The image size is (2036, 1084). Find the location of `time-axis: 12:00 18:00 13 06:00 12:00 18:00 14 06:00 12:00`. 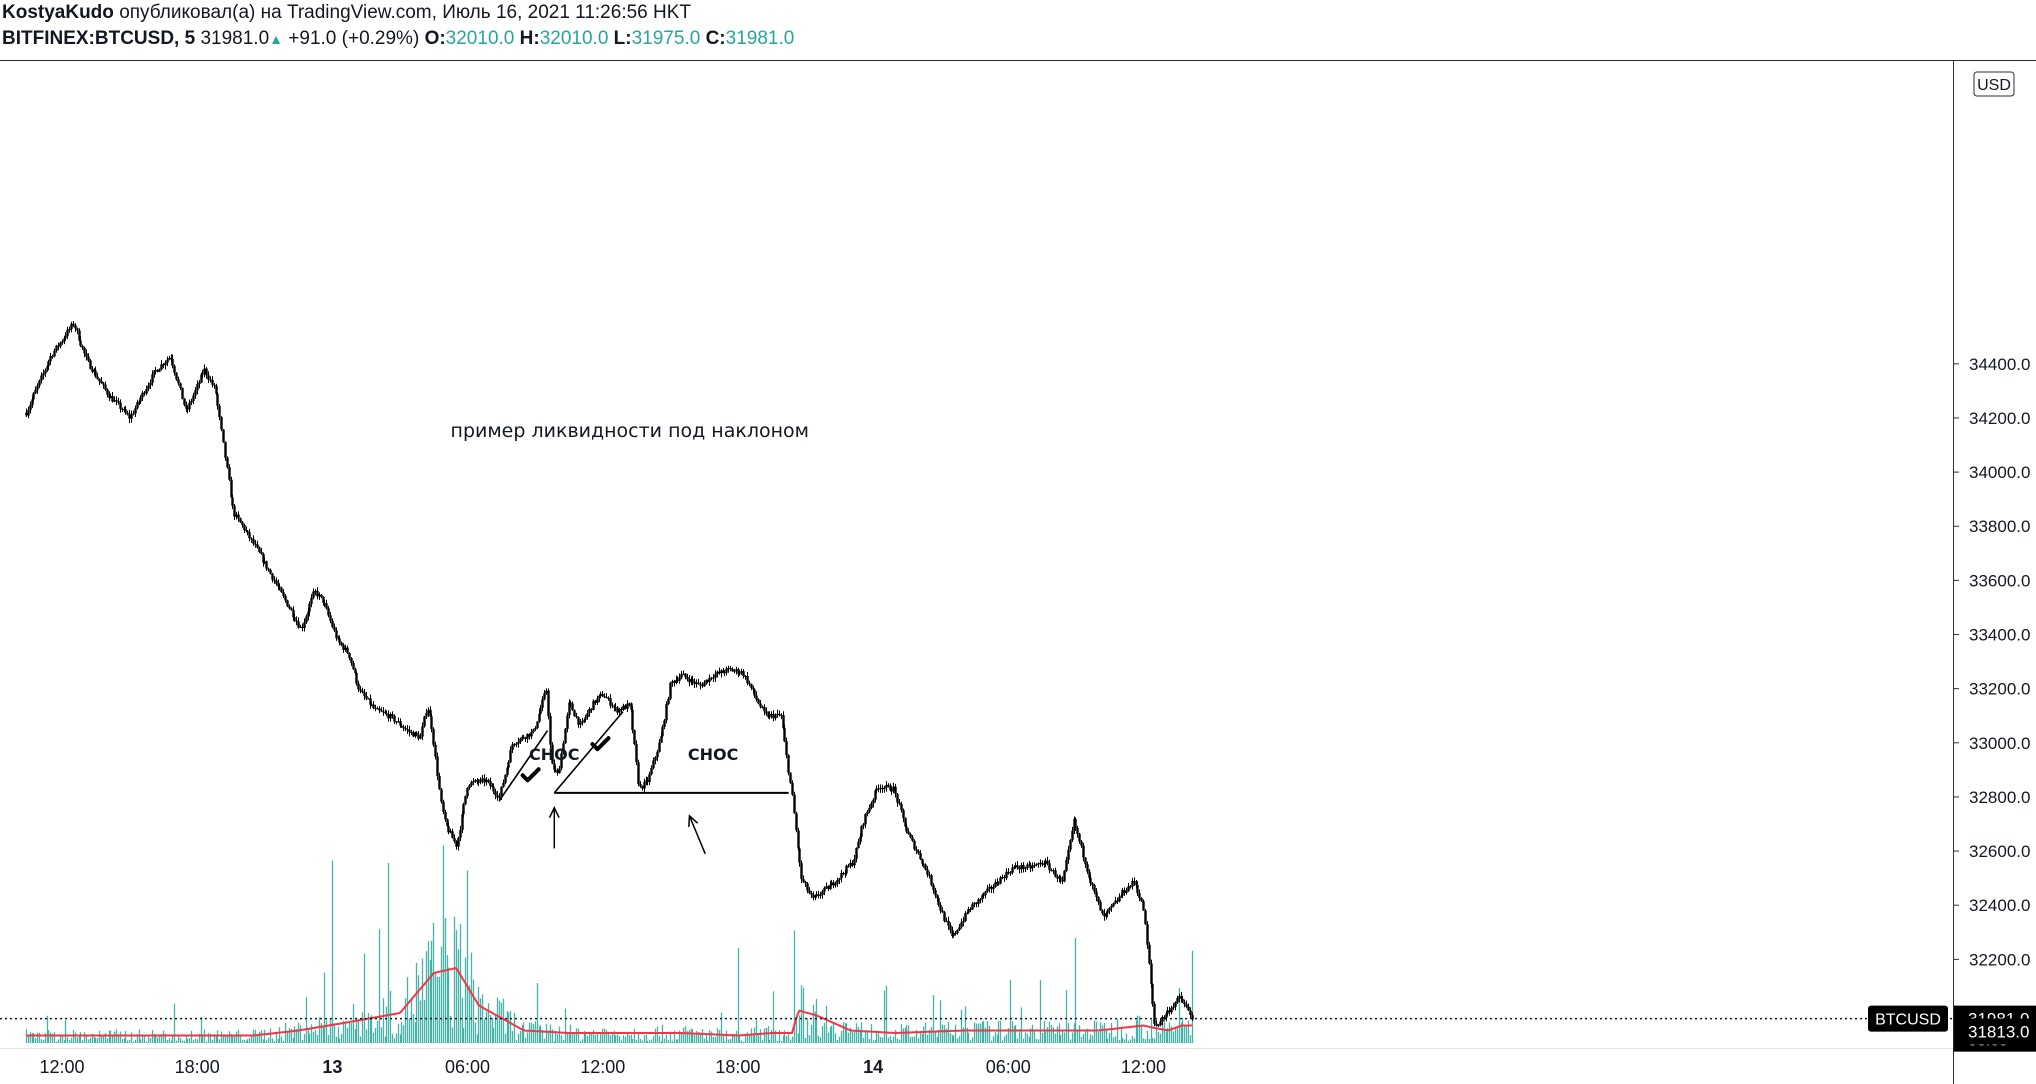

time-axis: 12:00 18:00 13 06:00 12:00 18:00 14 06:00 12:00 is located at coordinates (602, 1067).